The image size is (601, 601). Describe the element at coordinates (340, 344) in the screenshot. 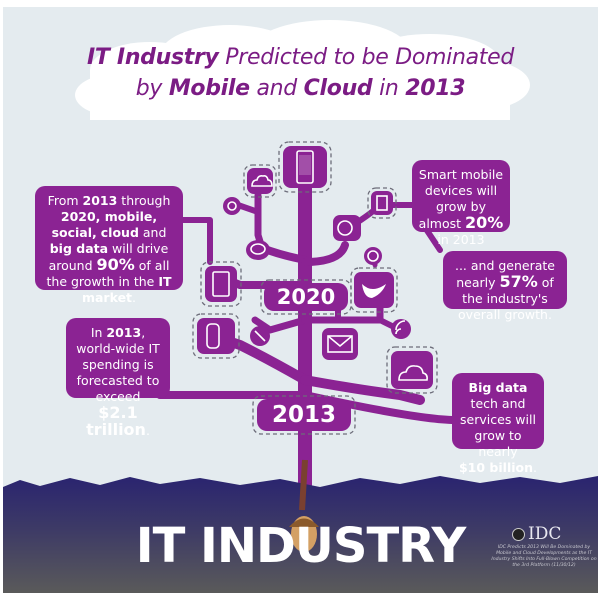

I see `envelope-icon` at that location.